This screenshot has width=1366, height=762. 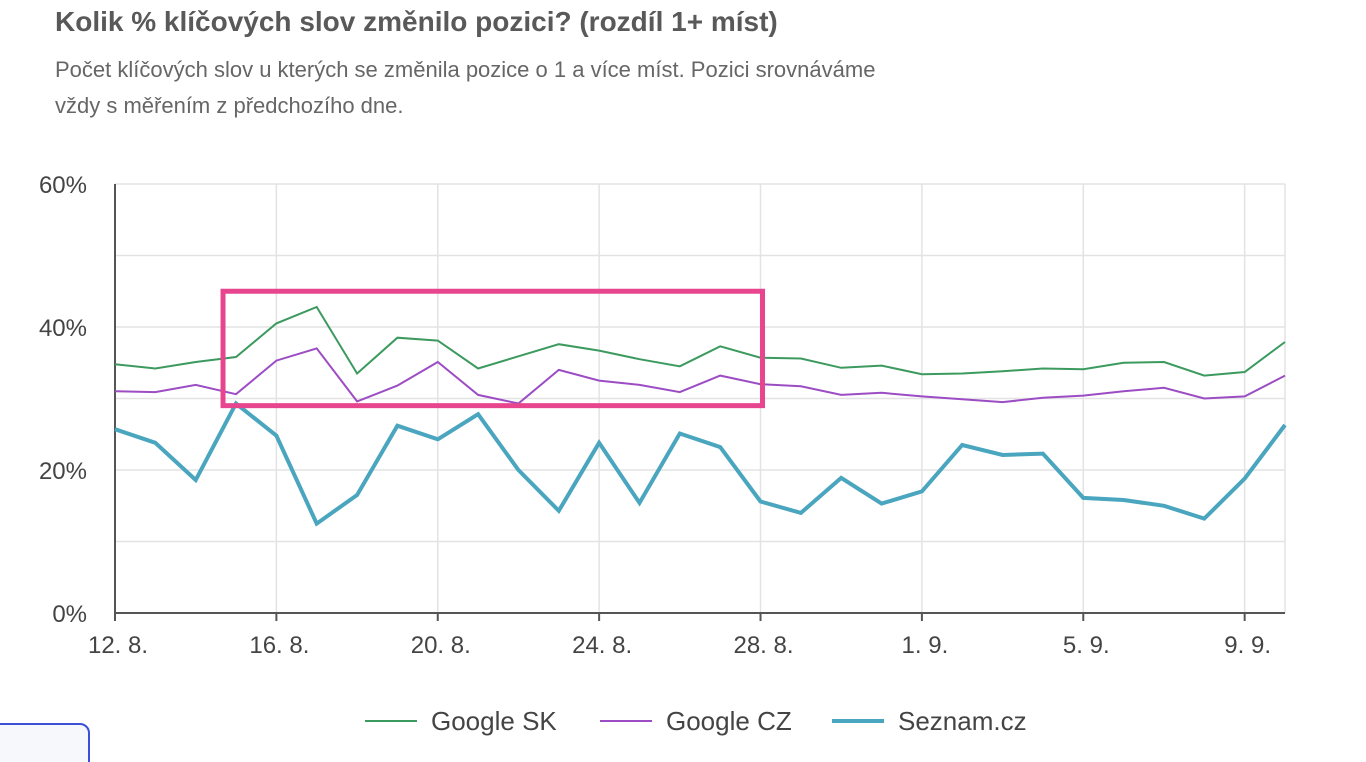 What do you see at coordinates (63, 185) in the screenshot?
I see `y-tick-label: 60%` at bounding box center [63, 185].